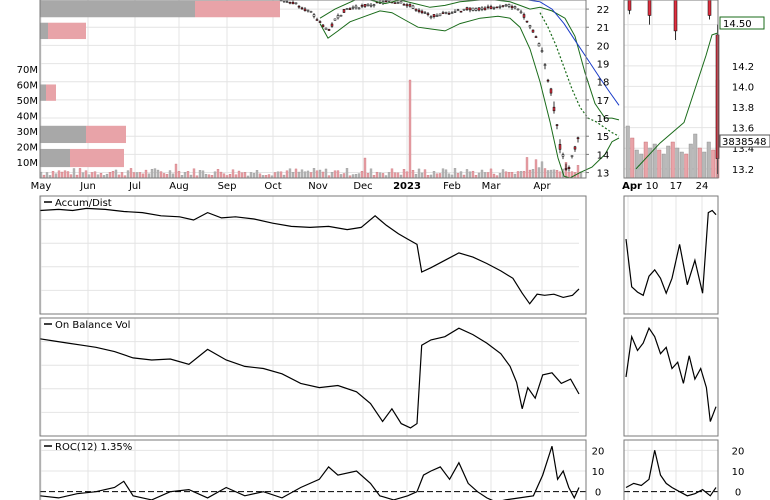 This screenshot has height=500, width=770. Describe the element at coordinates (469, 60) in the screenshot. I see `bollinger-upper-line` at that location.